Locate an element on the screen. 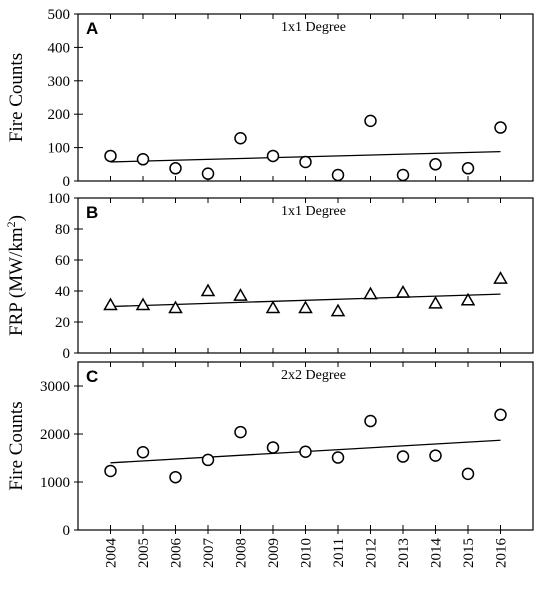 The image size is (540, 589). x-tick-label: 2013 is located at coordinates (404, 553).